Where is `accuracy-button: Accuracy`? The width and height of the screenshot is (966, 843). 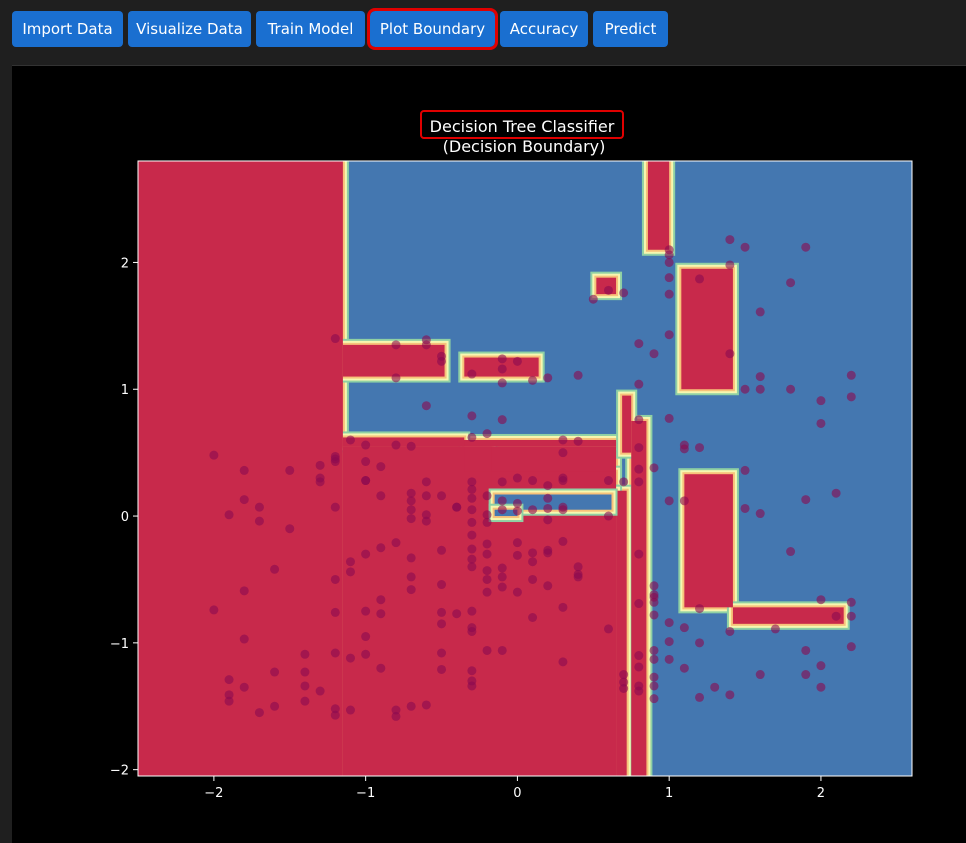 accuracy-button: Accuracy is located at coordinates (544, 29).